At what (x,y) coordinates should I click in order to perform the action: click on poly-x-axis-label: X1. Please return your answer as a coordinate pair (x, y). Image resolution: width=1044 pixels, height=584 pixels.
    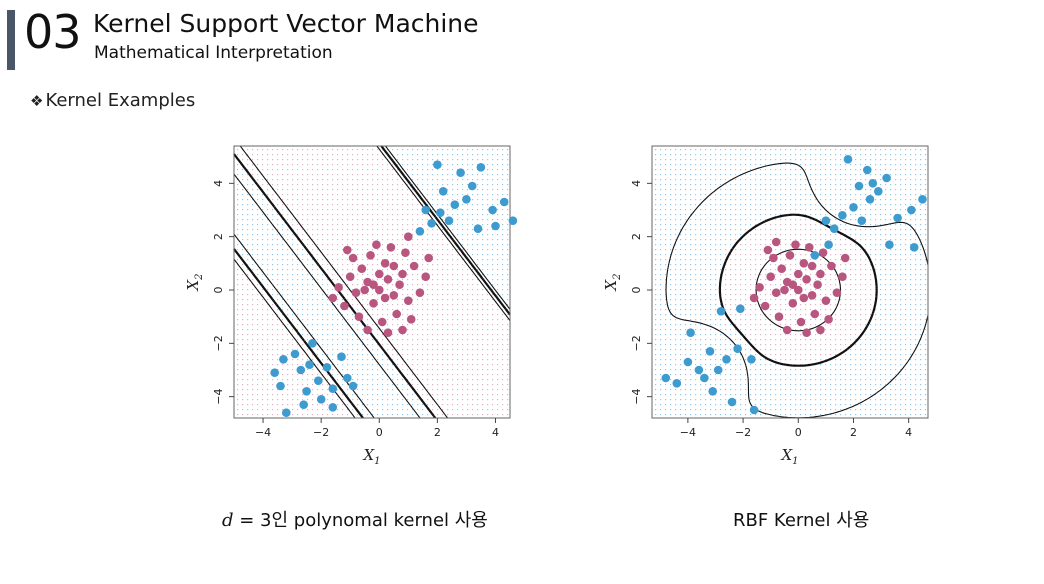
    Looking at the image, I should click on (371, 456).